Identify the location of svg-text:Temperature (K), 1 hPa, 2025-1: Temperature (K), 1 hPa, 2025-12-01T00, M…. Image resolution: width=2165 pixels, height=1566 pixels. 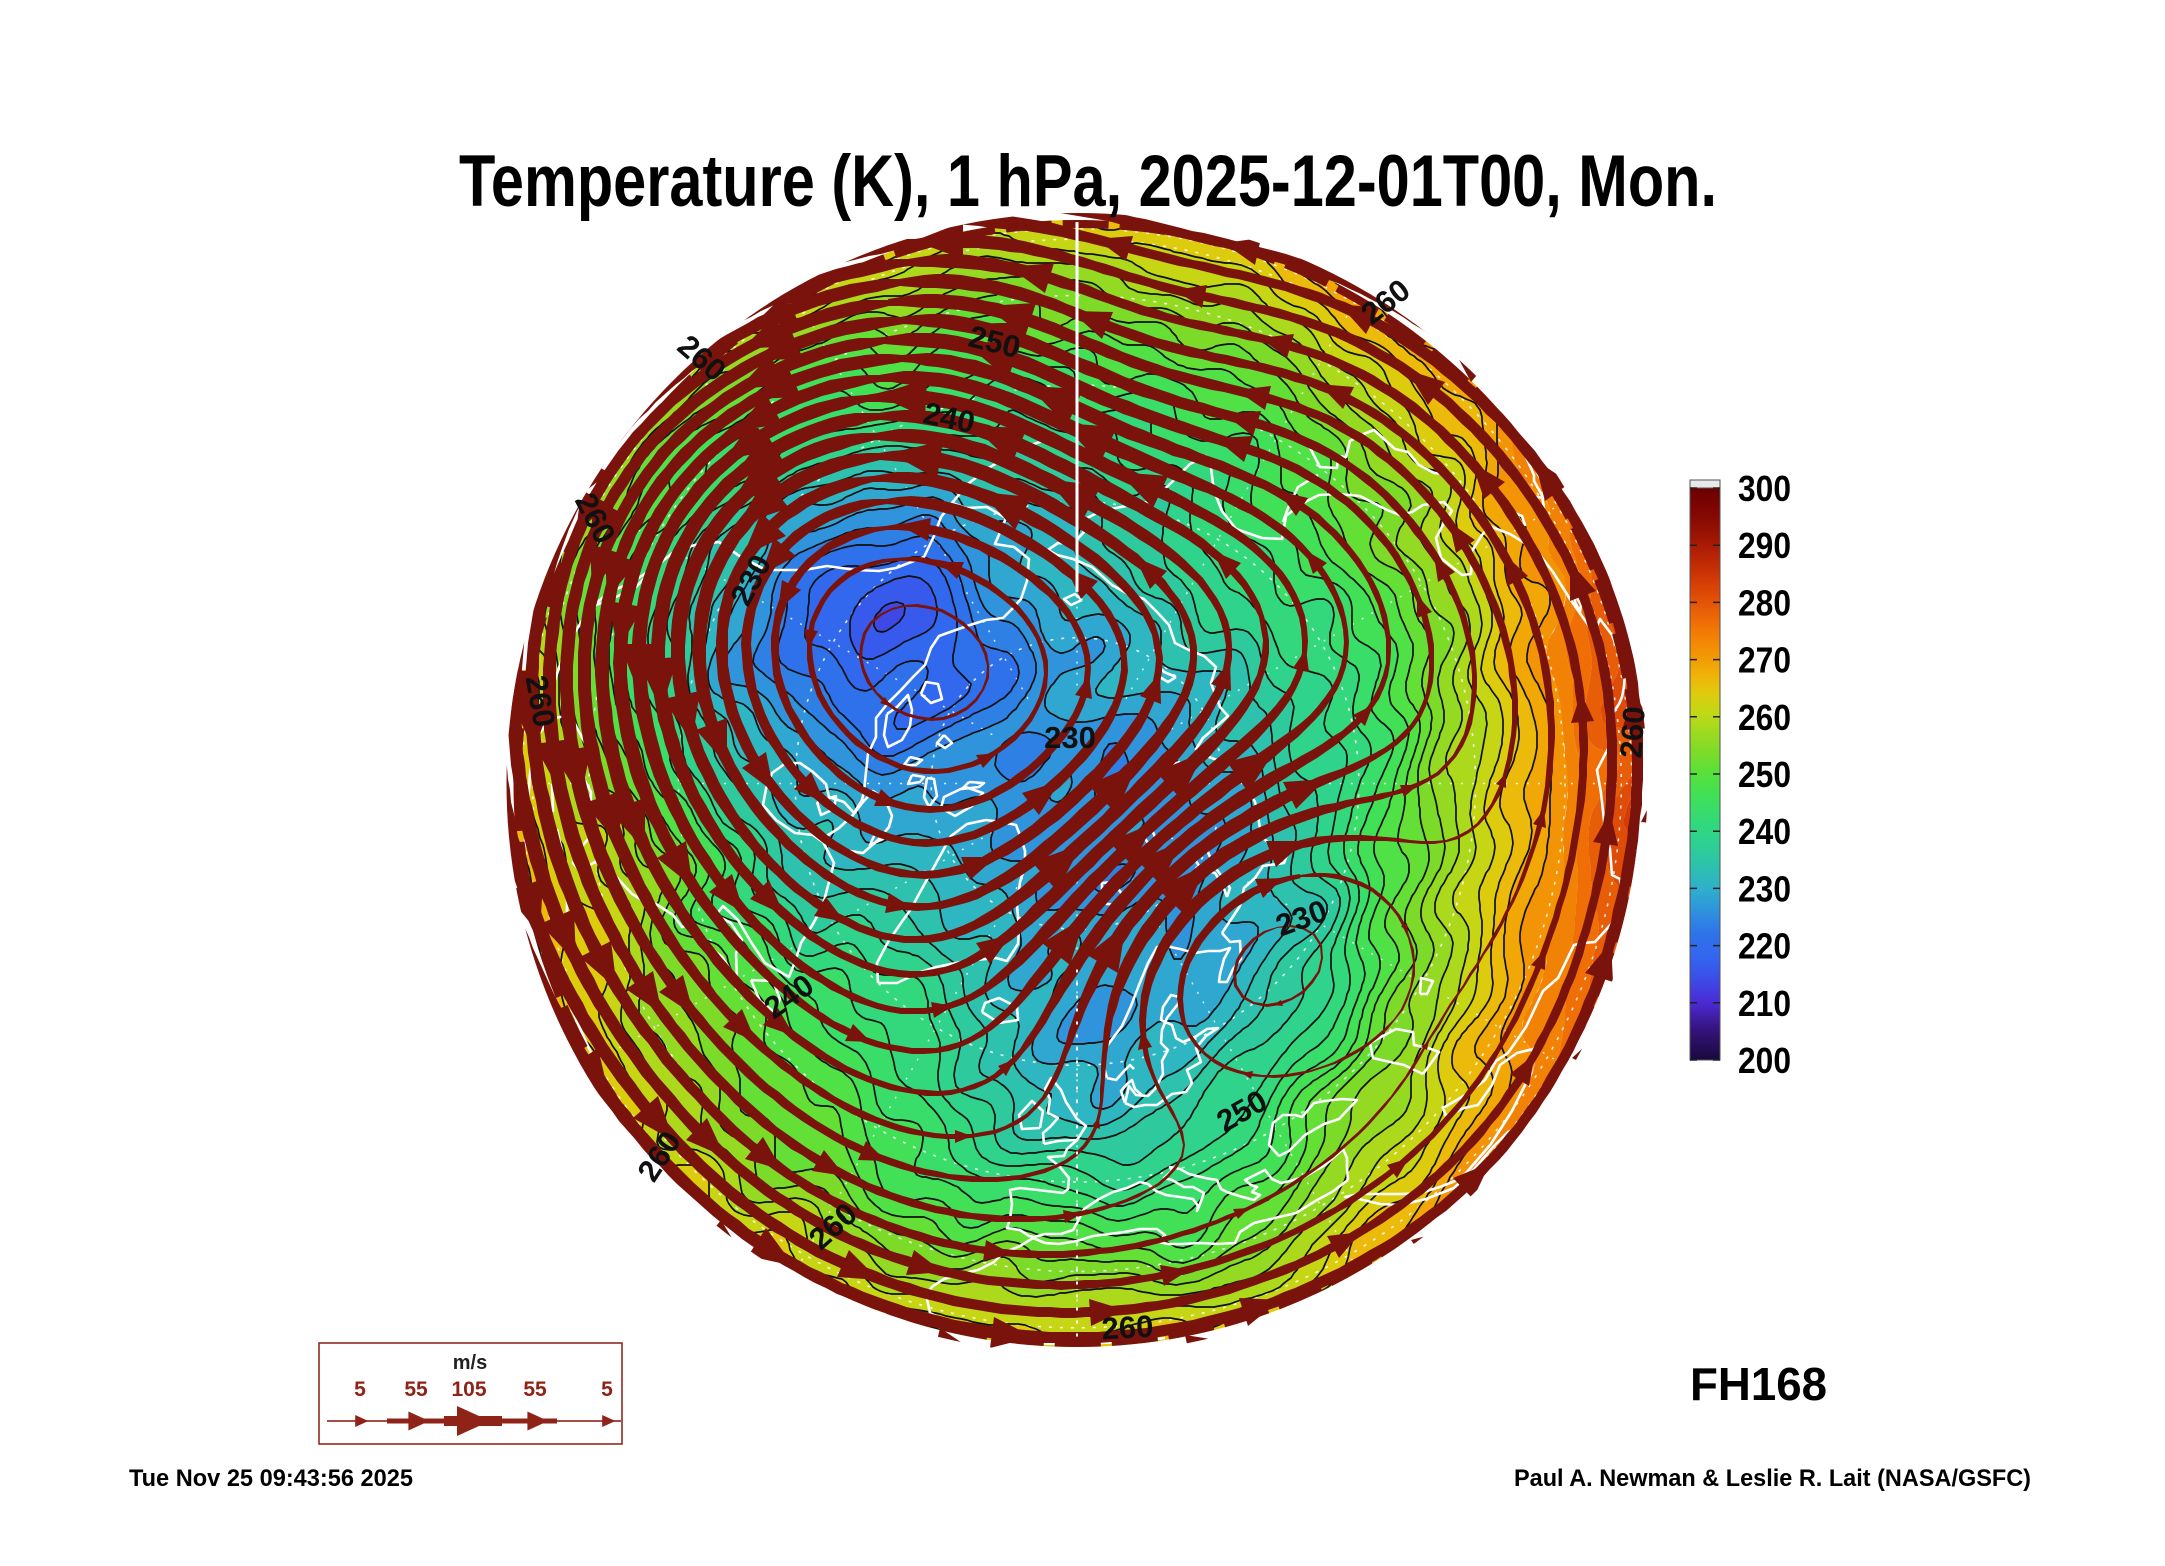
(1088, 181).